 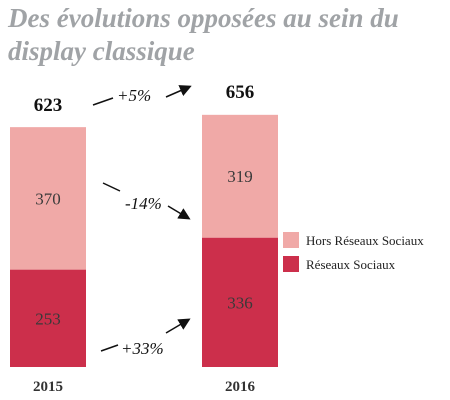 I want to click on legend-label-reseaux: Réseaux Sociaux, so click(x=351, y=264).